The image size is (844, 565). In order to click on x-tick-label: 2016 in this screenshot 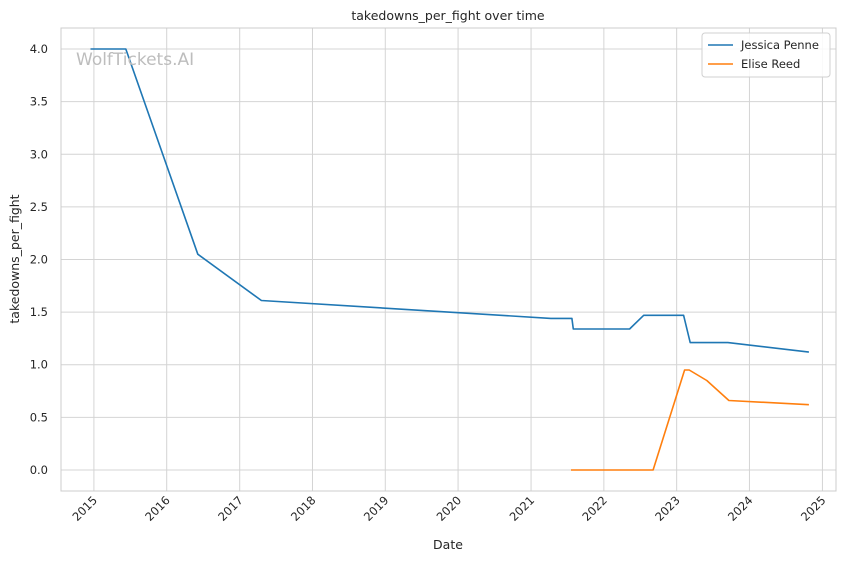, I will do `click(157, 508)`.